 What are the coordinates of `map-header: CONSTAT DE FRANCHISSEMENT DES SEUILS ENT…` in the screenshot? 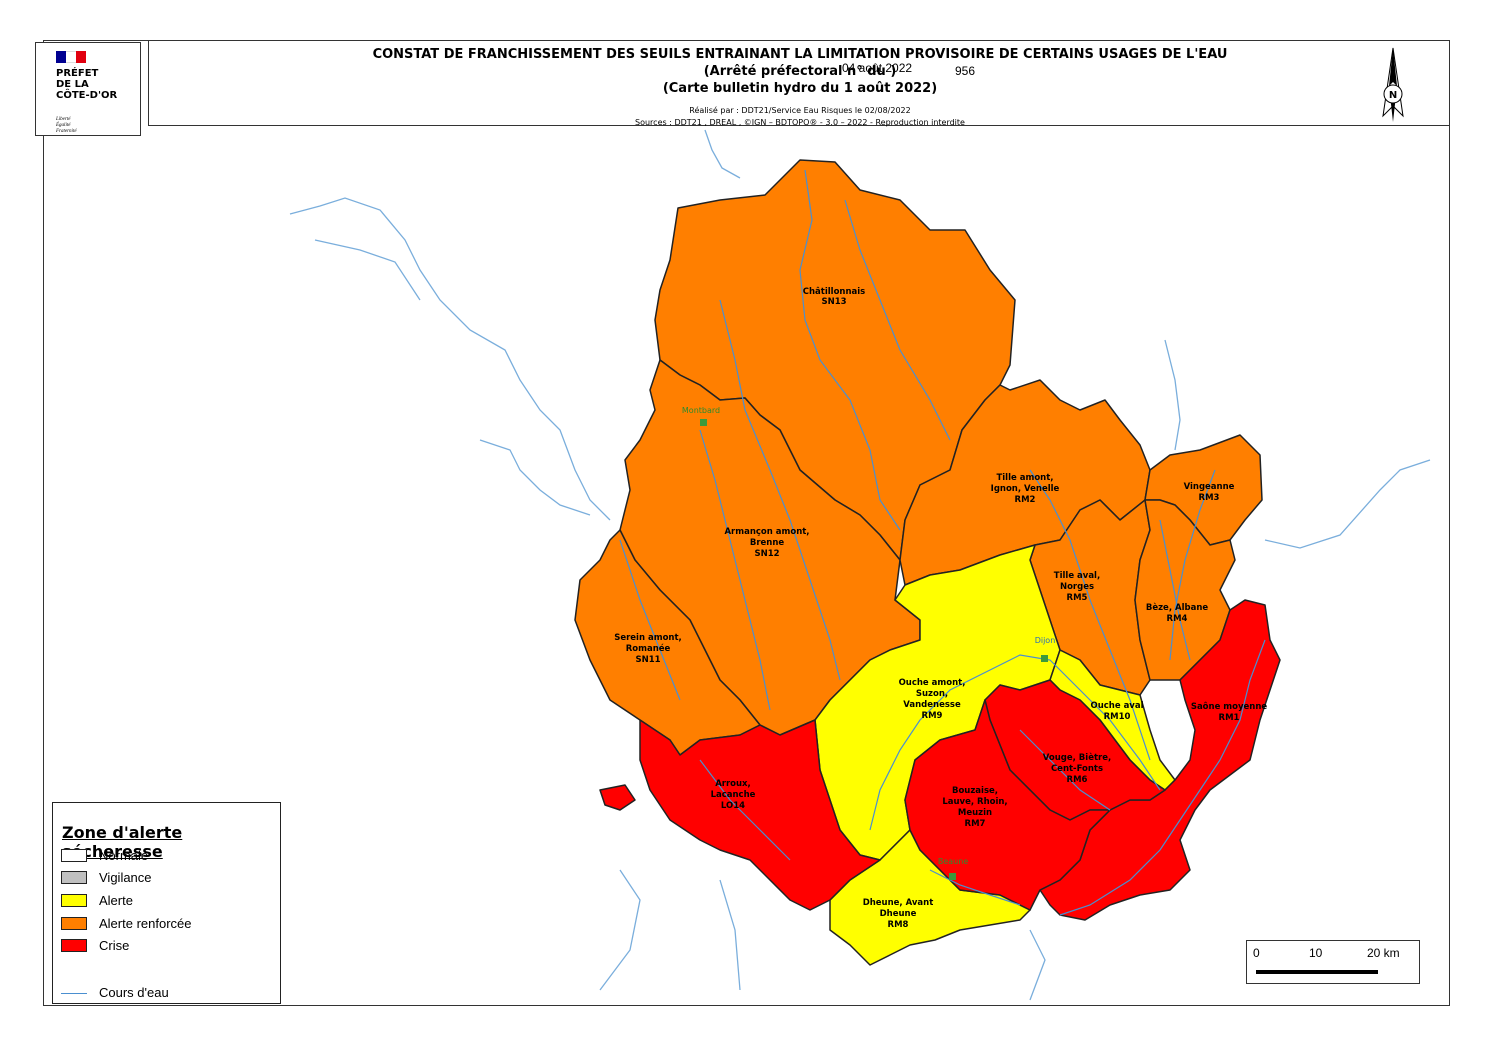 It's located at (799, 83).